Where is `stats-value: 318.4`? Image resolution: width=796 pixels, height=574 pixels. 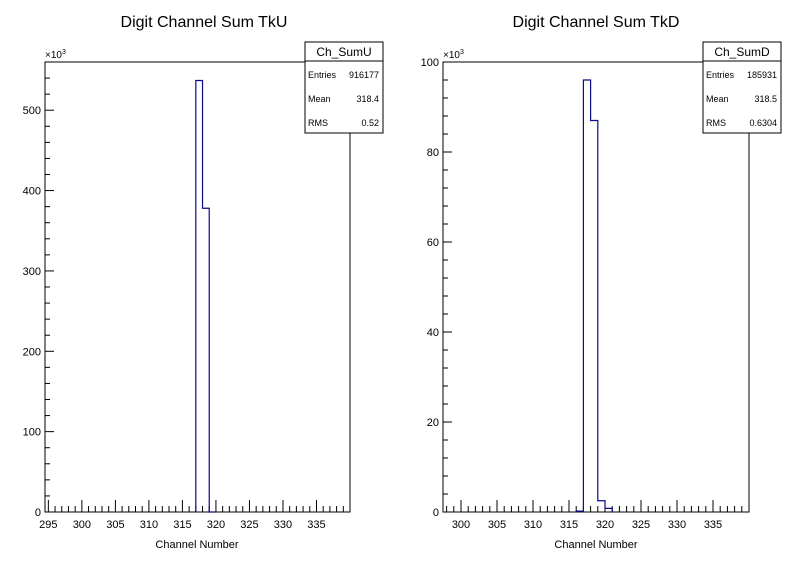
stats-value: 318.4 is located at coordinates (367, 99).